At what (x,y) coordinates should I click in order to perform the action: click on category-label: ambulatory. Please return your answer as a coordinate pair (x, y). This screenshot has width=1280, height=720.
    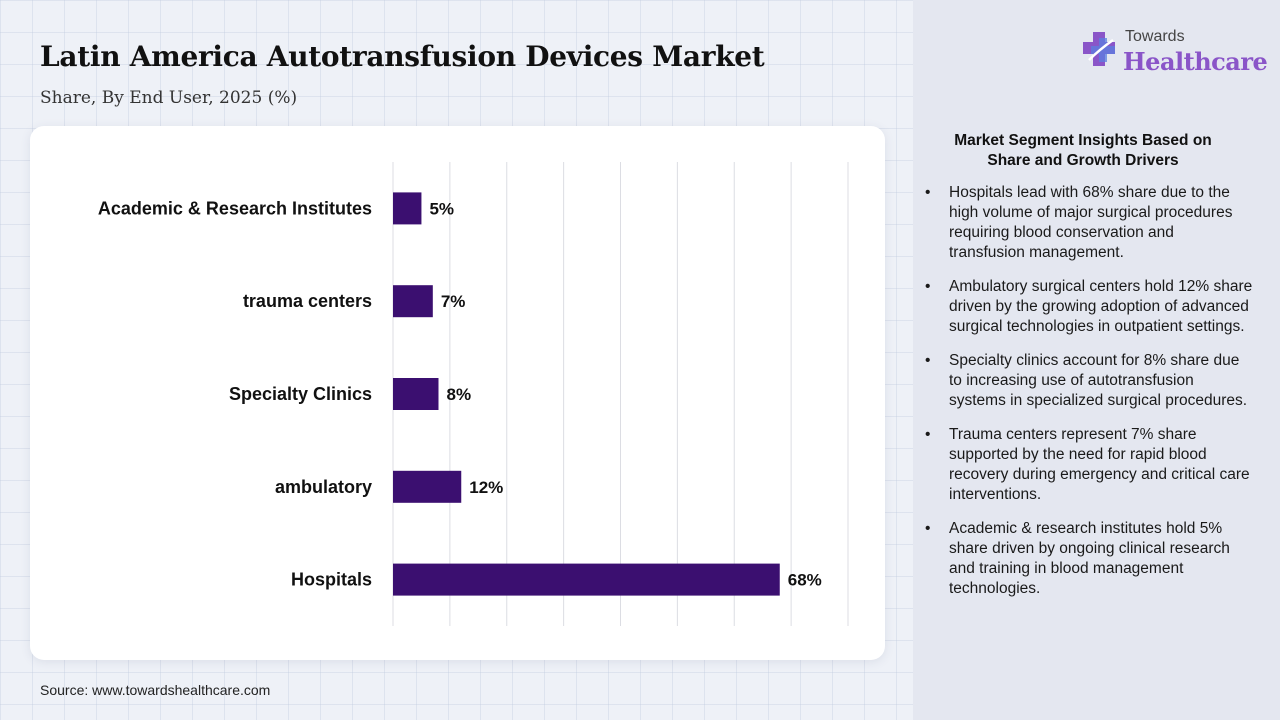
    Looking at the image, I should click on (323, 487).